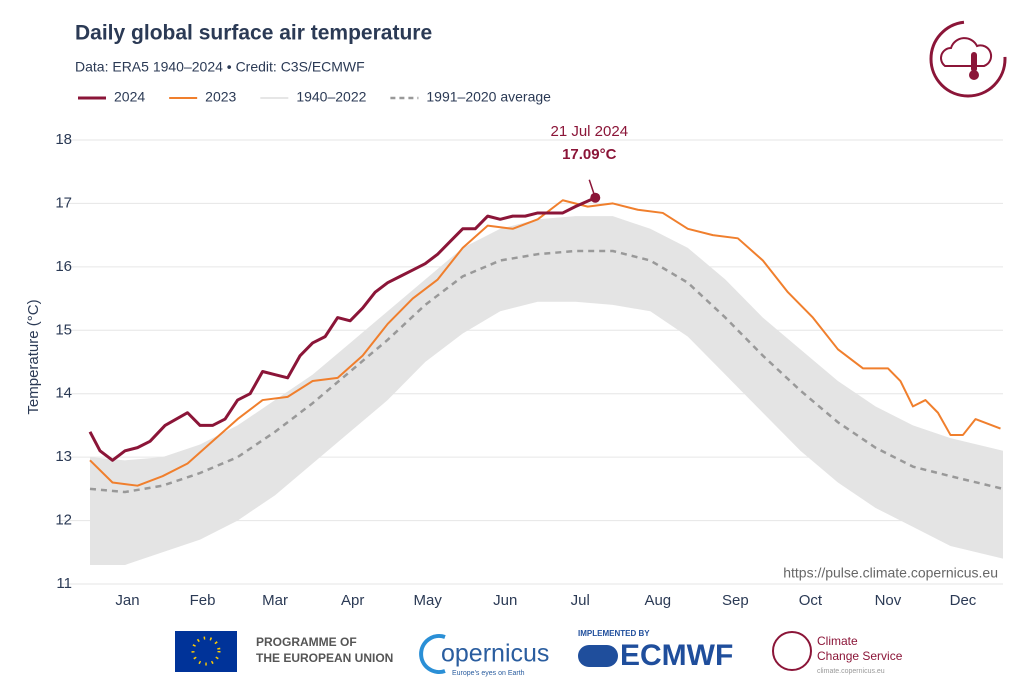  What do you see at coordinates (129, 97) in the screenshot?
I see `legend-label: 2024` at bounding box center [129, 97].